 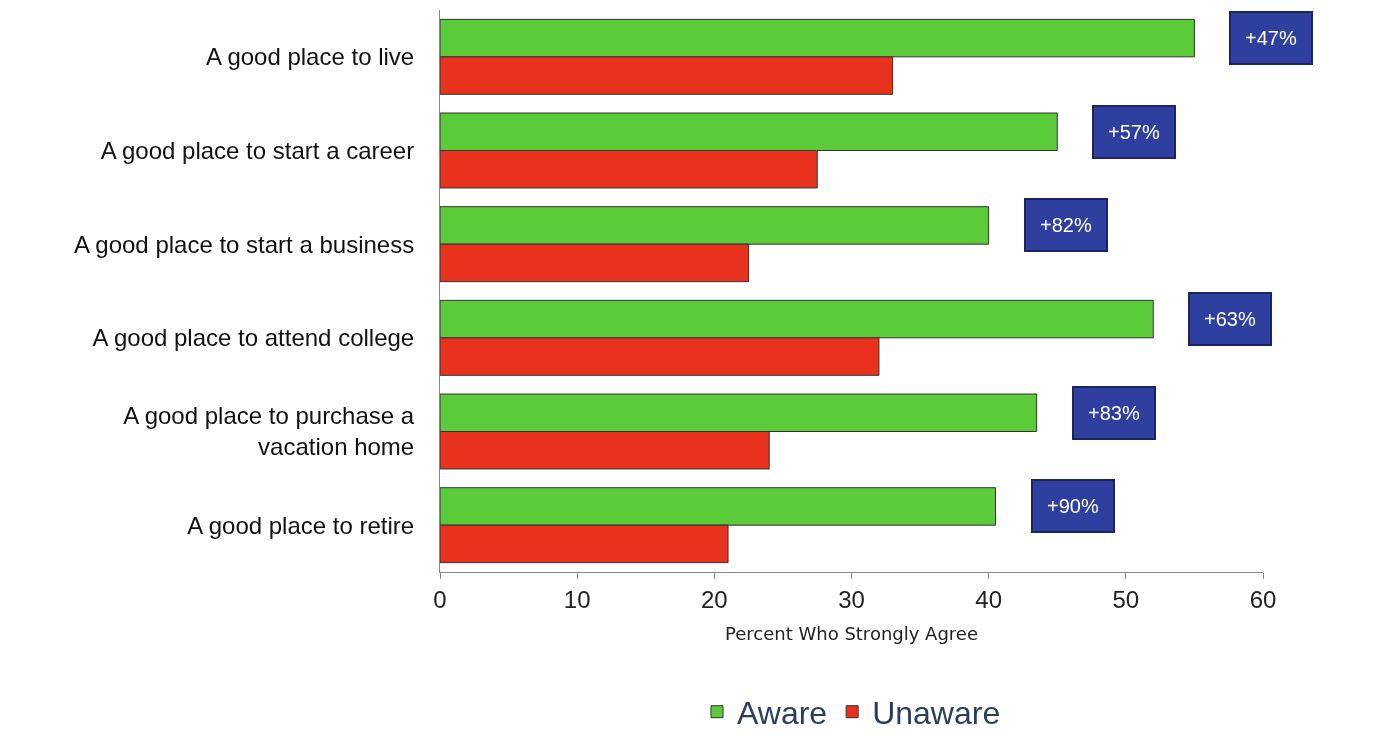 What do you see at coordinates (301, 525) in the screenshot?
I see `y-tick-label: A good place to retire` at bounding box center [301, 525].